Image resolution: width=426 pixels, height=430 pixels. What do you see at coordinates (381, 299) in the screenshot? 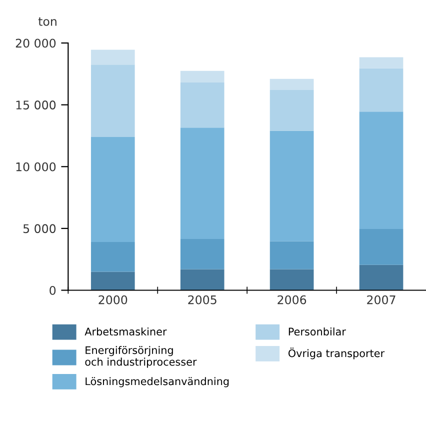
I see `x-tick-label: 2007` at bounding box center [381, 299].